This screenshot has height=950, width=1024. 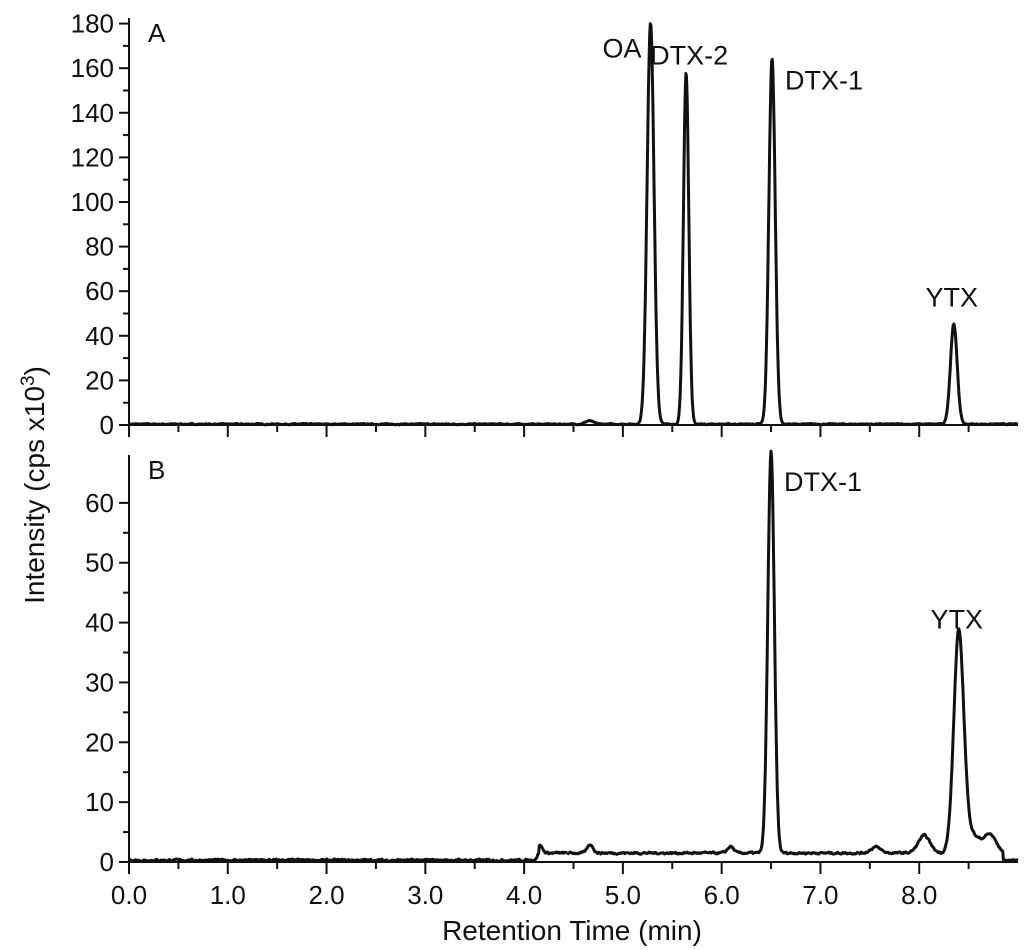 What do you see at coordinates (92, 113) in the screenshot?
I see `panel-A-y-tick-label: 140` at bounding box center [92, 113].